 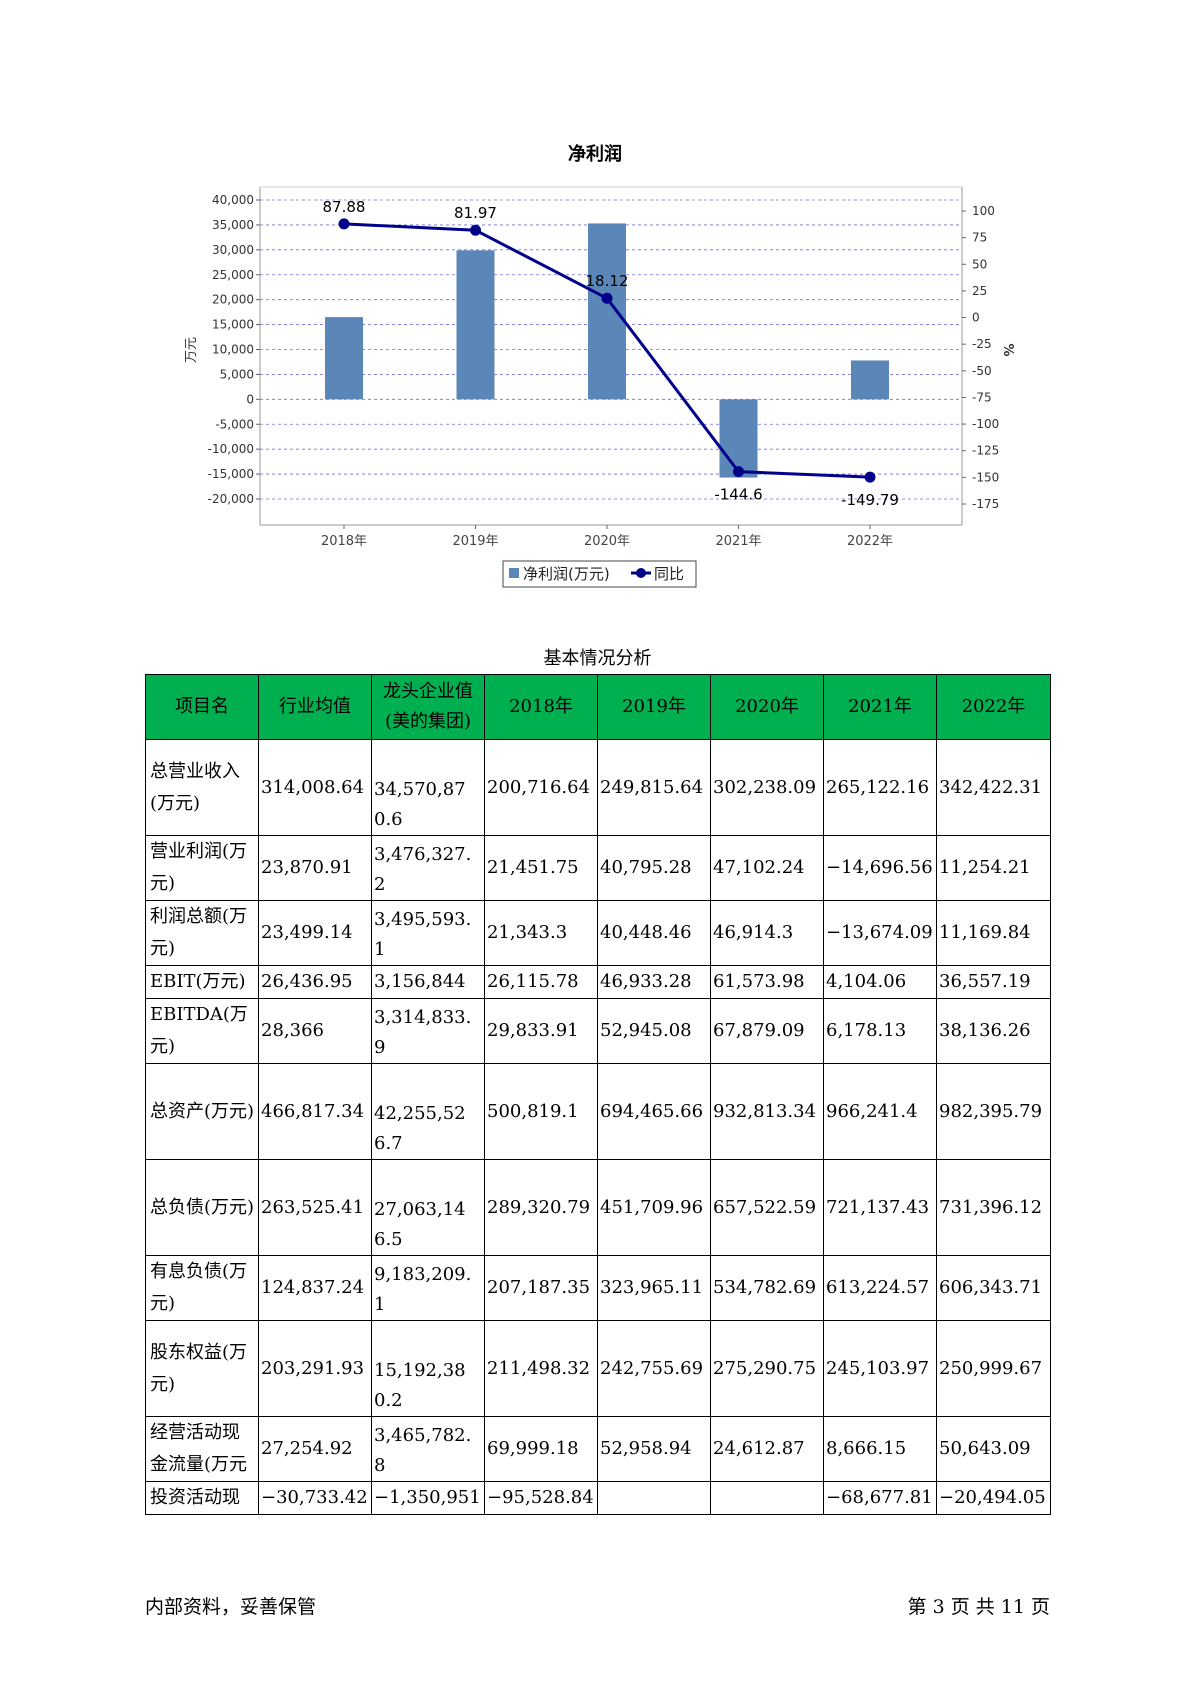 I want to click on x-tick-label: 2022年, so click(x=870, y=541).